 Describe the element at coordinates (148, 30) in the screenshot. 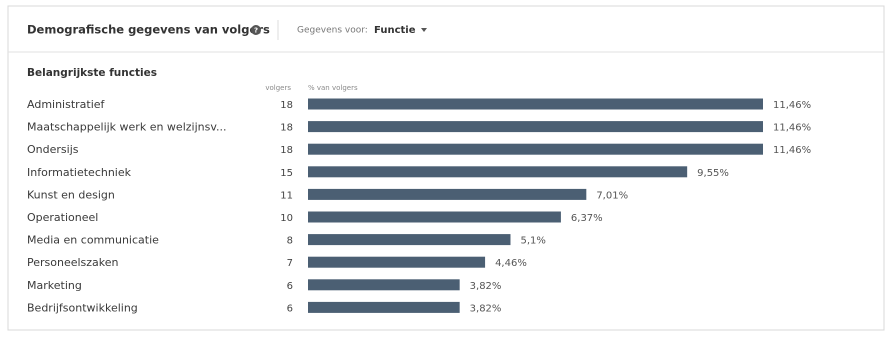

I see `card-title: Demografische gegevens van volgers` at that location.